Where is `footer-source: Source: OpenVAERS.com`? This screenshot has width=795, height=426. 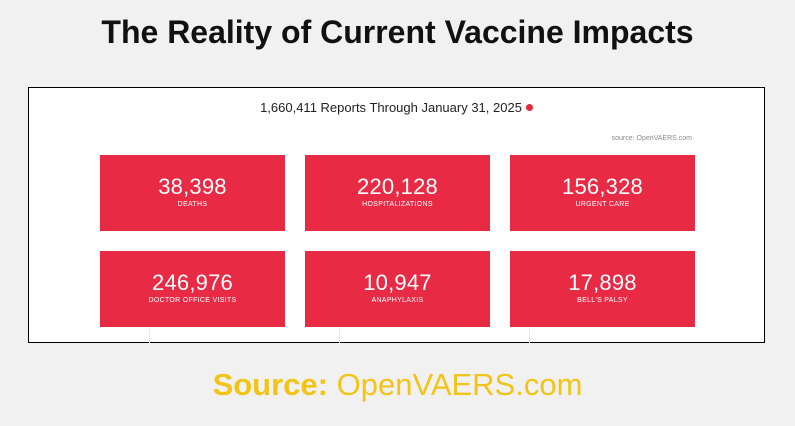 footer-source: Source: OpenVAERS.com is located at coordinates (397, 385).